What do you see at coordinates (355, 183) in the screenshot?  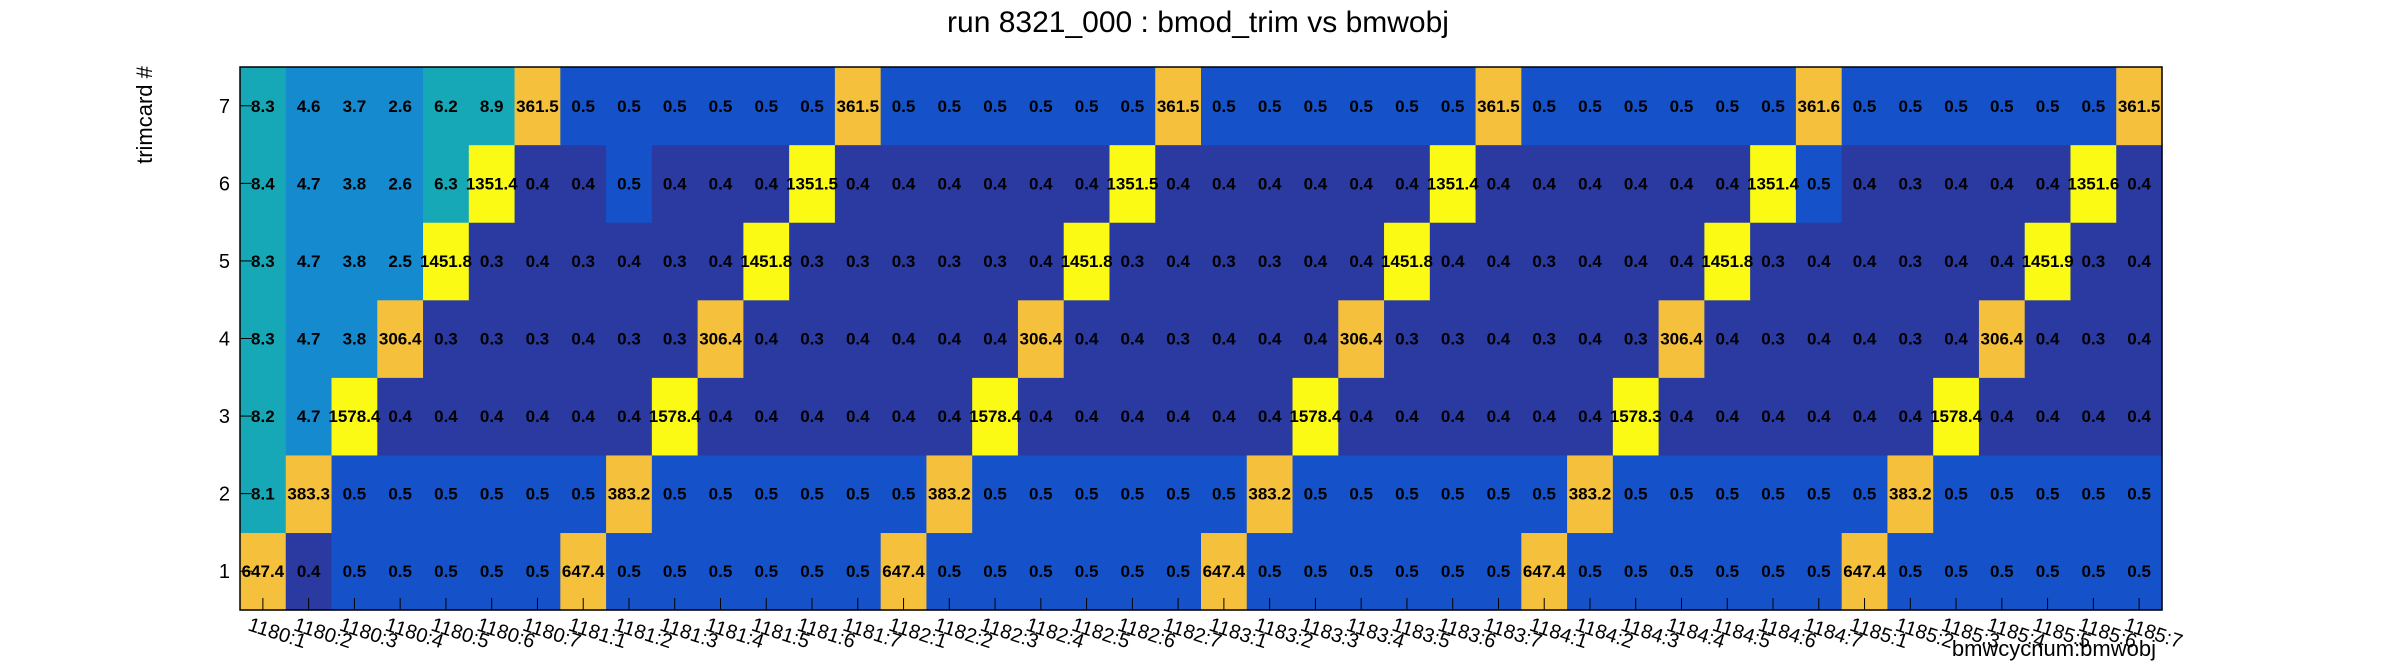 I see `cell-value-label: 3.8` at bounding box center [355, 183].